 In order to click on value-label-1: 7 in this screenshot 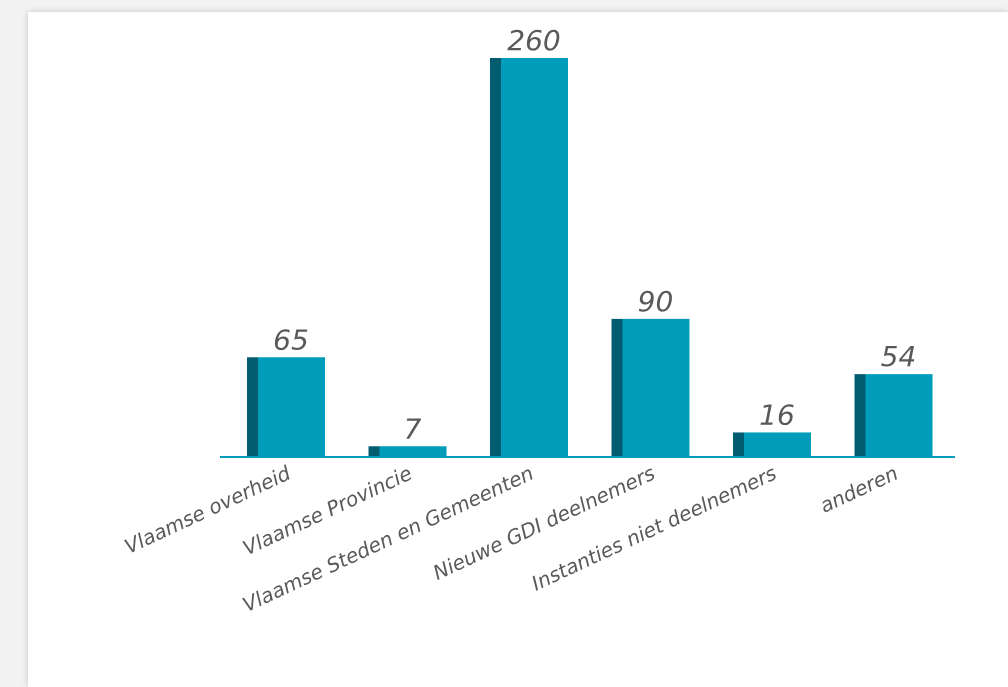, I will do `click(413, 428)`.